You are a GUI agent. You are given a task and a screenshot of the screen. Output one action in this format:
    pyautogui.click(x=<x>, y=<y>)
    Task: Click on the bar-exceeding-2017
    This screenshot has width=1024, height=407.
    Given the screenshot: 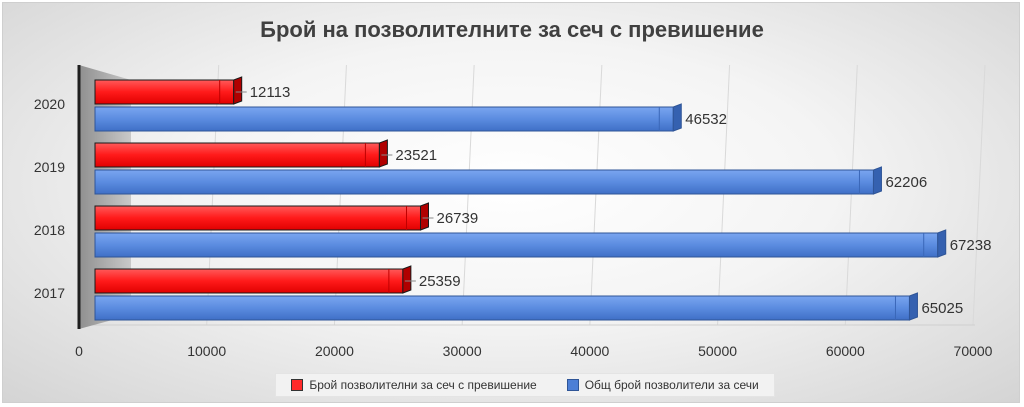 What is the action you would take?
    pyautogui.click(x=249, y=281)
    